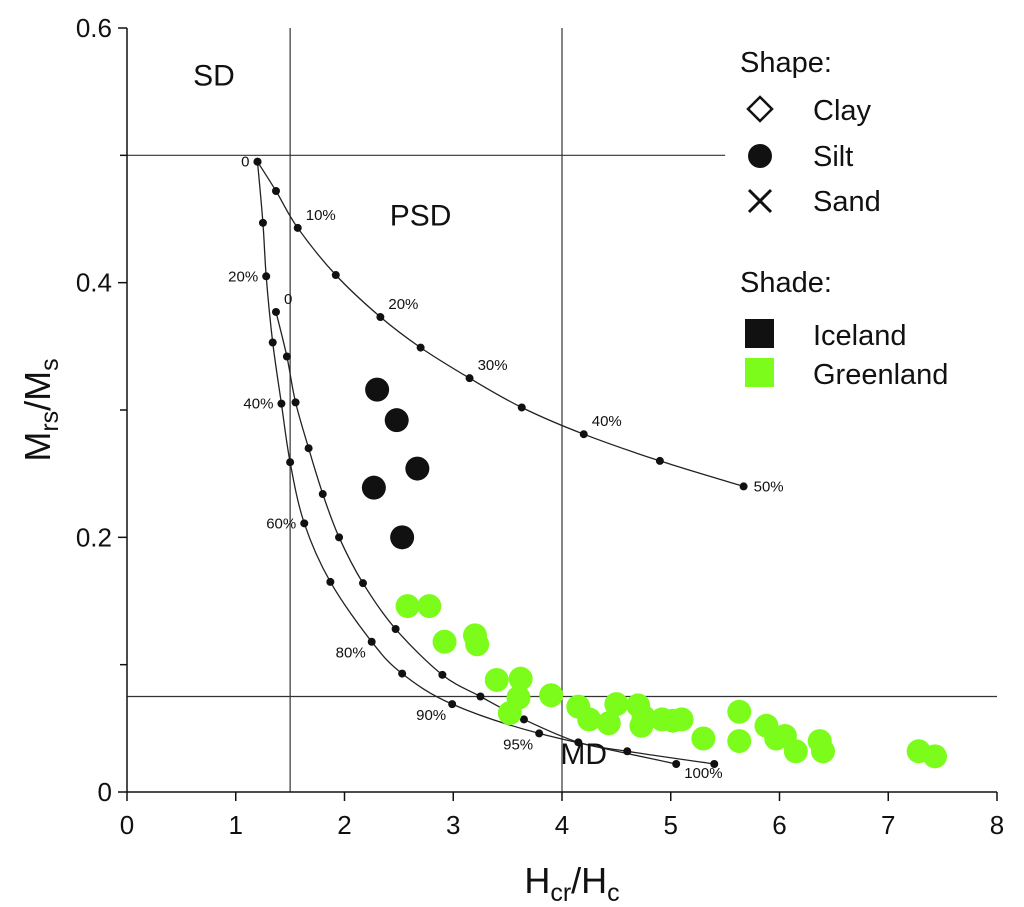  What do you see at coordinates (562, 825) in the screenshot?
I see `x-tick-label: 4` at bounding box center [562, 825].